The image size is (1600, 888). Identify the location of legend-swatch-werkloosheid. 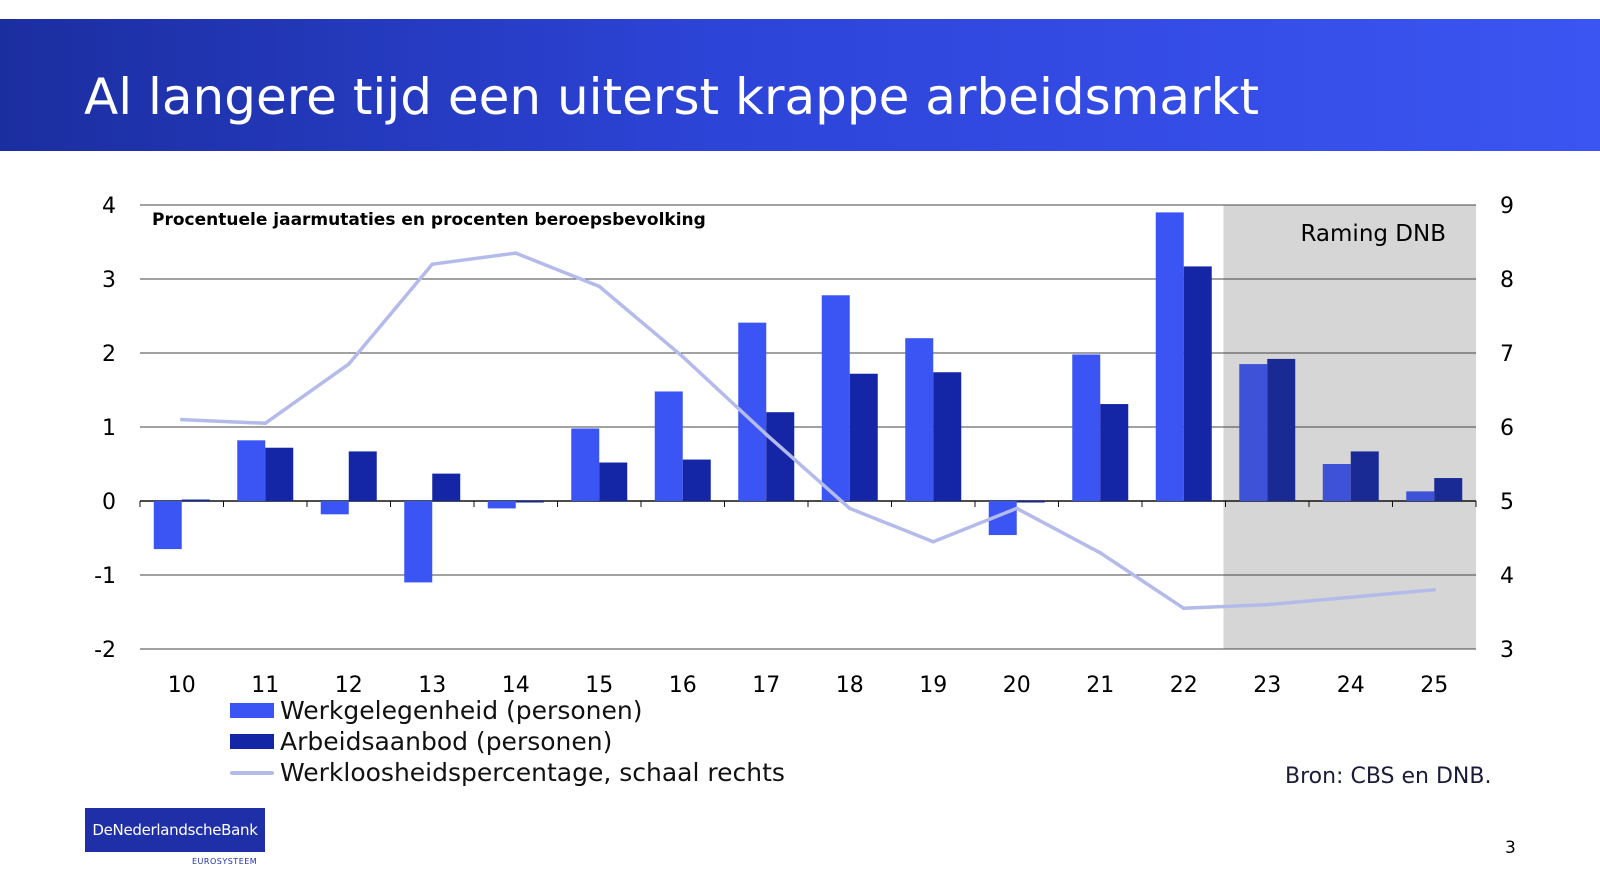
(252, 772).